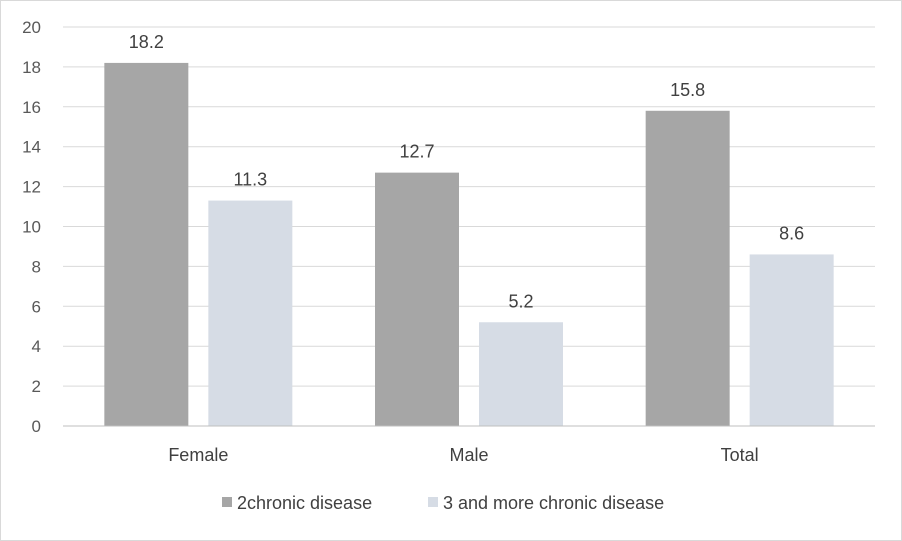  I want to click on y-tick-label: 6, so click(36, 306).